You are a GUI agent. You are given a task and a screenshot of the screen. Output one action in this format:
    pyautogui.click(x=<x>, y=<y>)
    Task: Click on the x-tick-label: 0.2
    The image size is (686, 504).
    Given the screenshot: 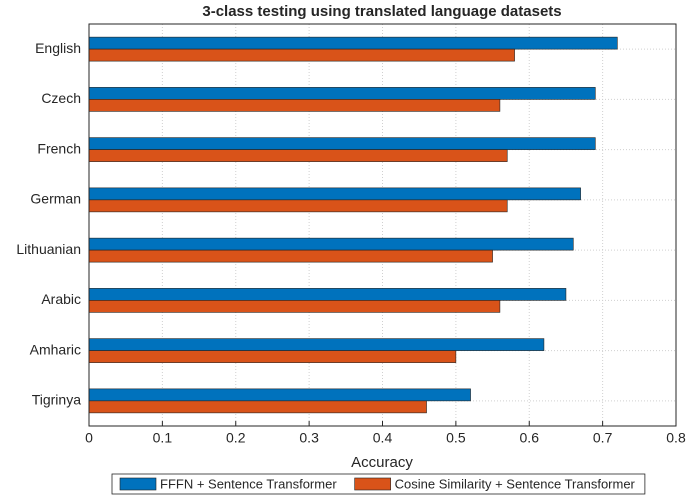 What is the action you would take?
    pyautogui.click(x=236, y=438)
    